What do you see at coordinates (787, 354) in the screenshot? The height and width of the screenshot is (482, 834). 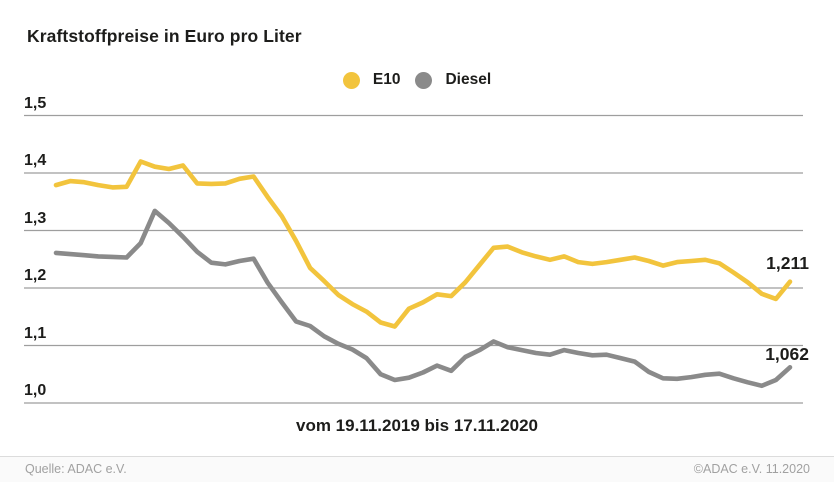 I see `diesel-end-value-label: 1,062` at bounding box center [787, 354].